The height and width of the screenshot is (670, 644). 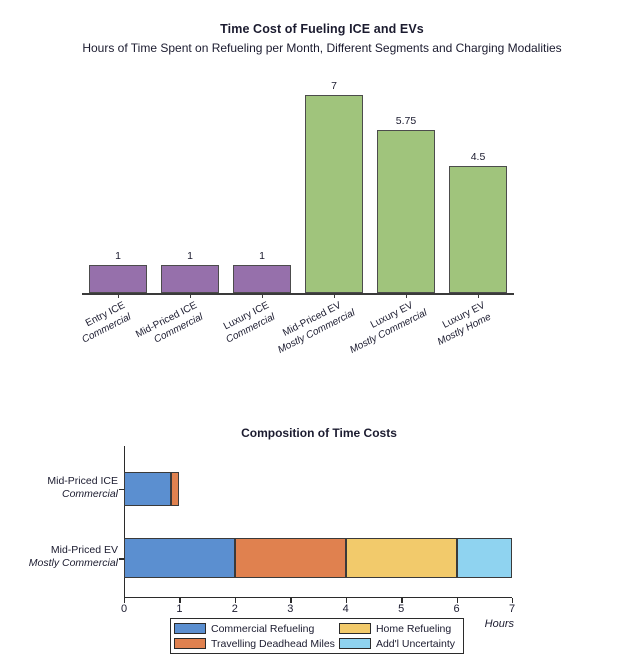 What do you see at coordinates (401, 609) in the screenshot?
I see `x-axis-tick-label: 5` at bounding box center [401, 609].